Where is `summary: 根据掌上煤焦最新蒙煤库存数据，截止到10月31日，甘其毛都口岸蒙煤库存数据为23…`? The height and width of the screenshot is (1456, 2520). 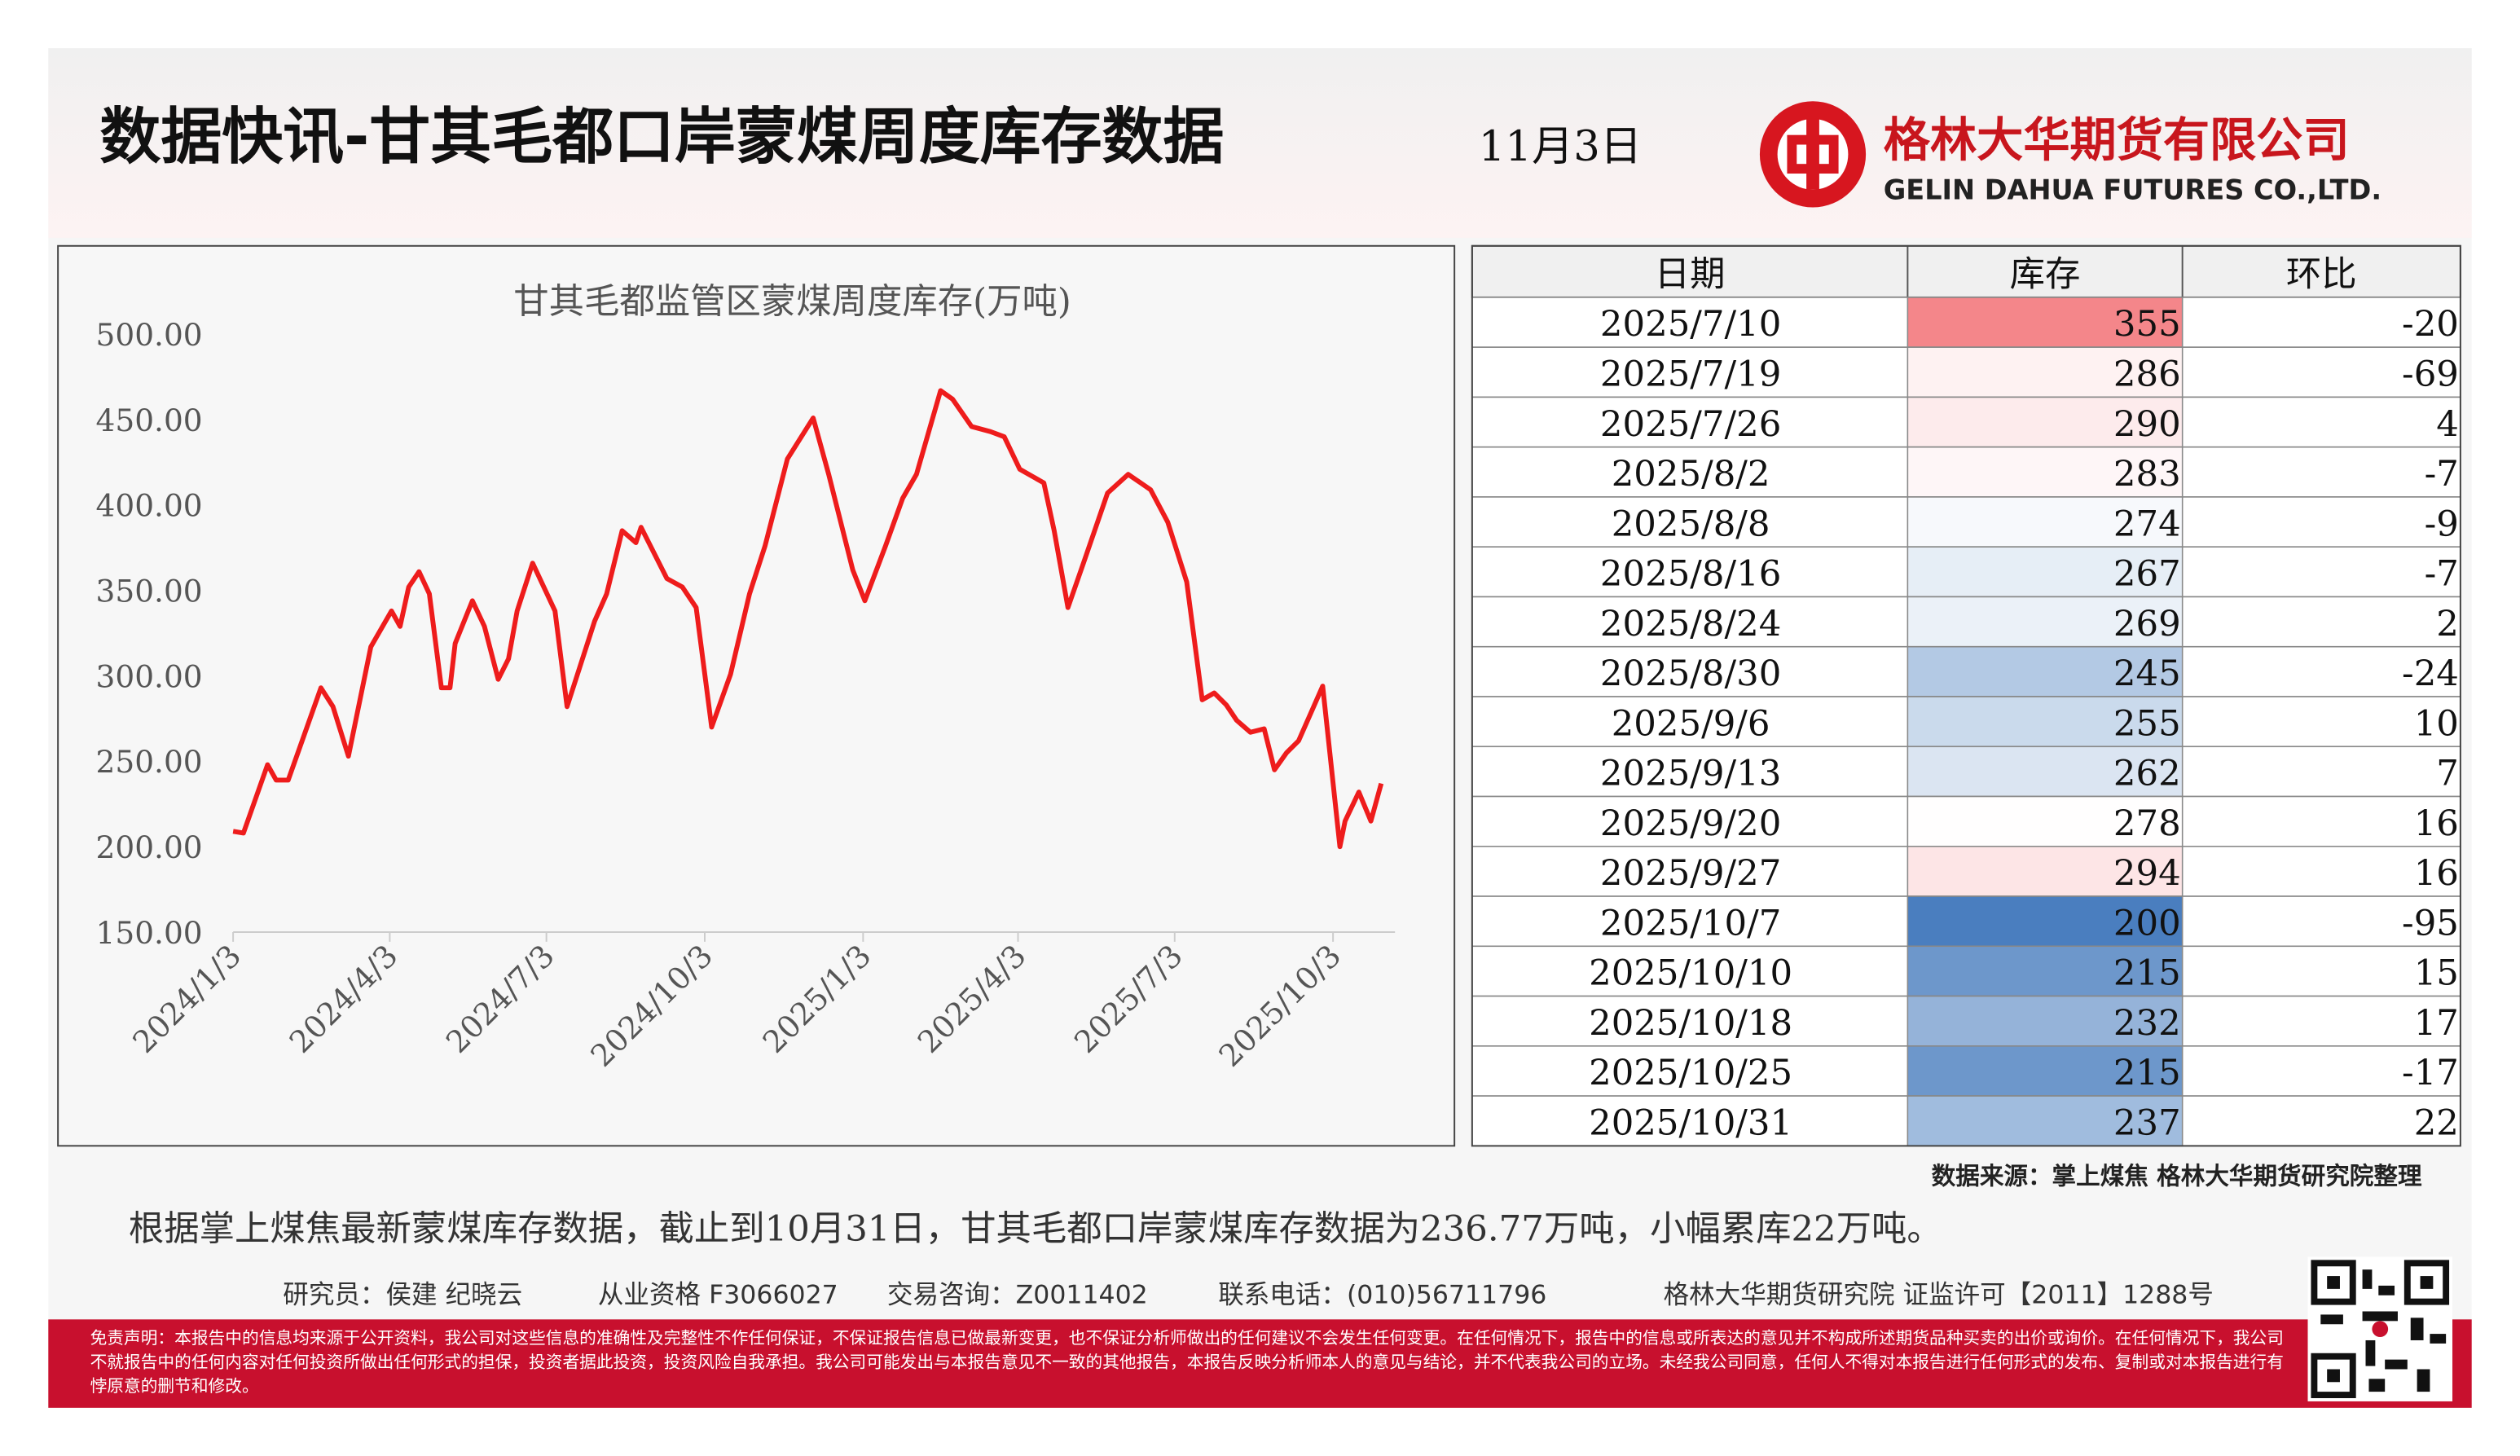
summary: 根据掌上煤焦最新蒙煤库存数据，截止到10月31日，甘其毛都口岸蒙煤库存数据为23… is located at coordinates (1035, 1229).